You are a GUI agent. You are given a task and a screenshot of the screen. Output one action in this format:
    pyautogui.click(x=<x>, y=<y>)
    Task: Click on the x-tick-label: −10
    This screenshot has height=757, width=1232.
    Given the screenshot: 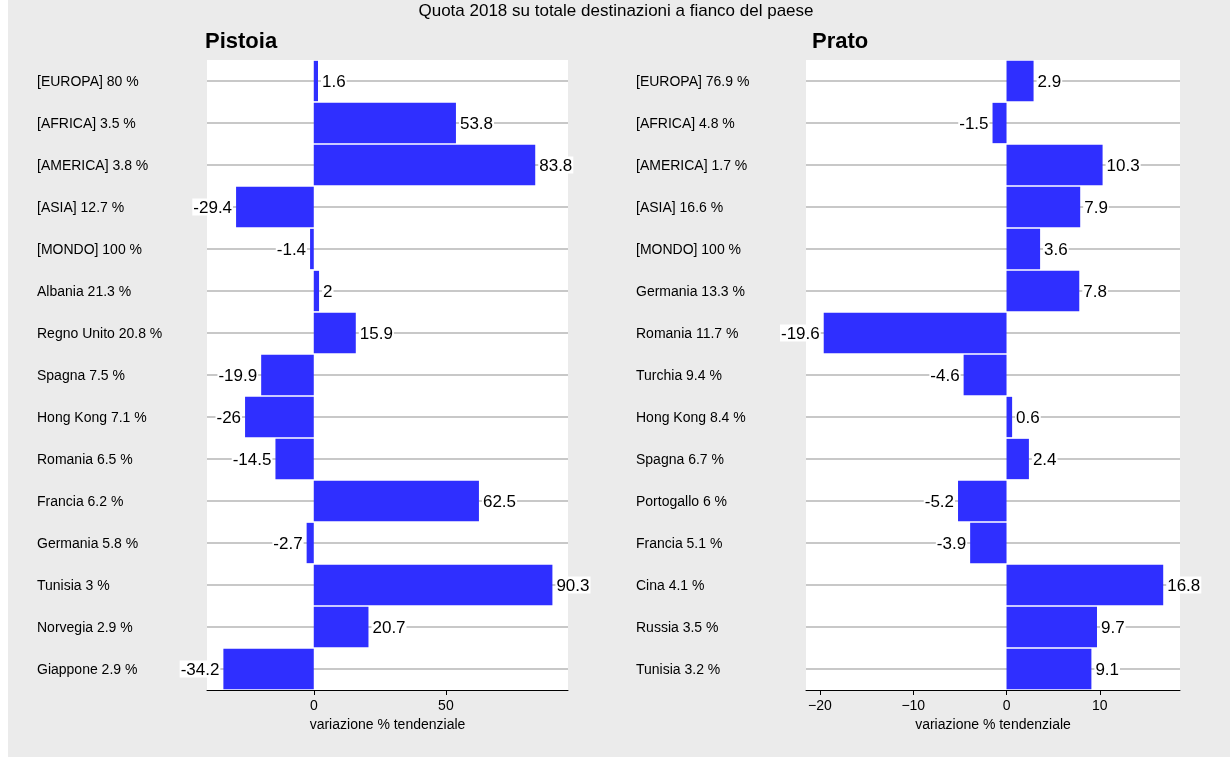 What is the action you would take?
    pyautogui.click(x=913, y=705)
    